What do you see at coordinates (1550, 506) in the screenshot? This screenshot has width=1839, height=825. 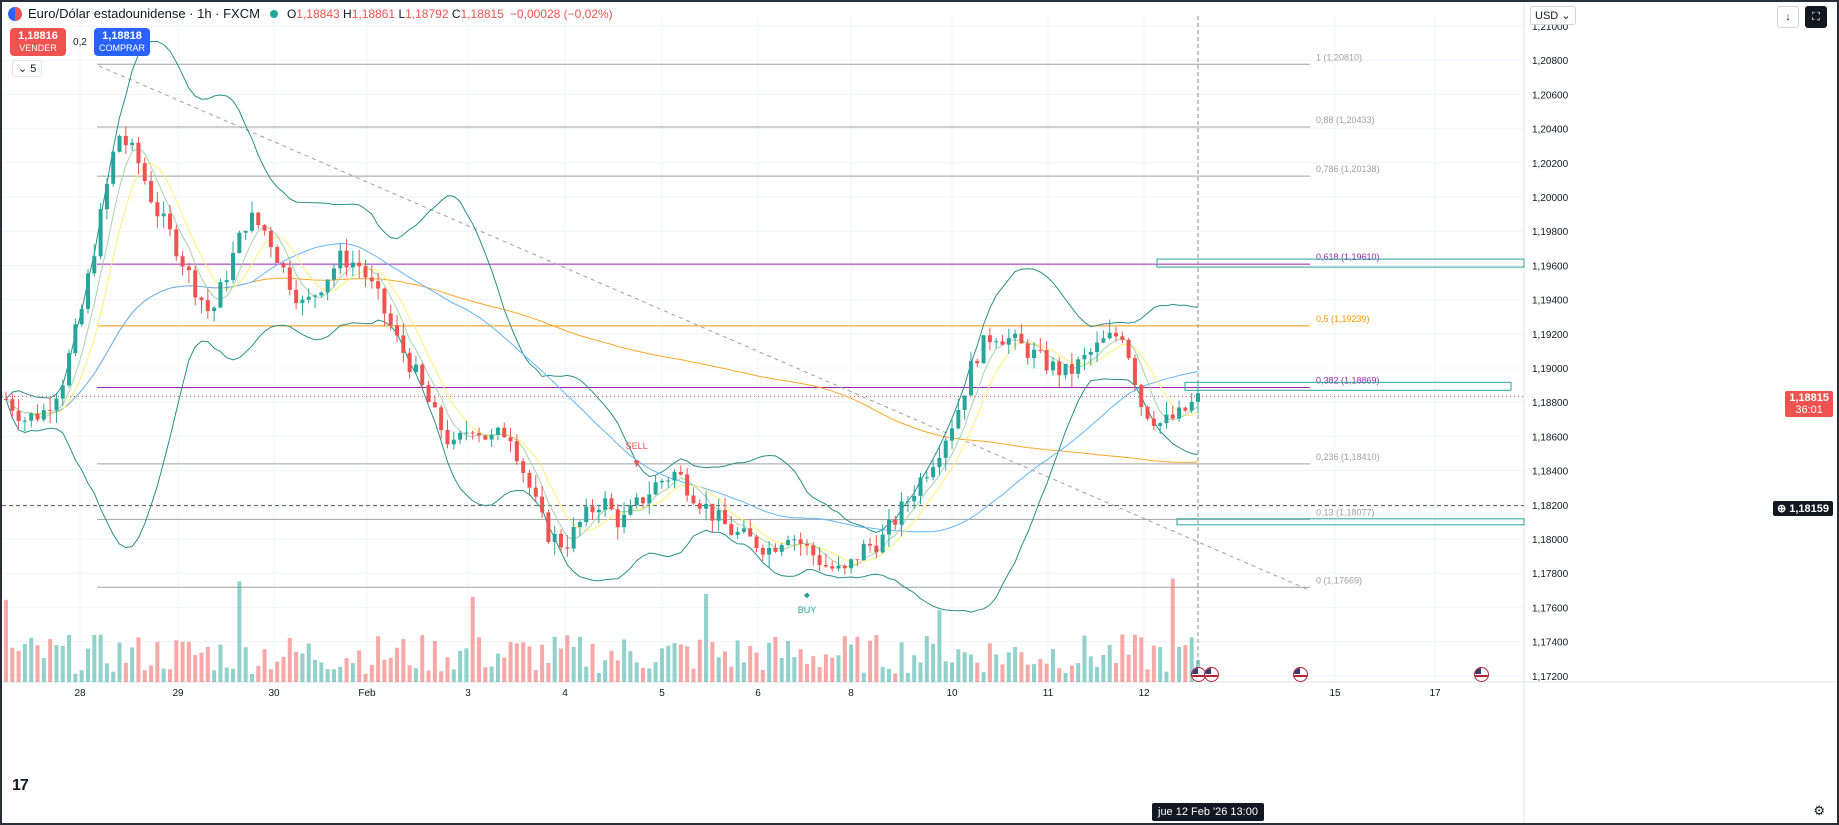 I see `price-tick-label: 1,18200` at bounding box center [1550, 506].